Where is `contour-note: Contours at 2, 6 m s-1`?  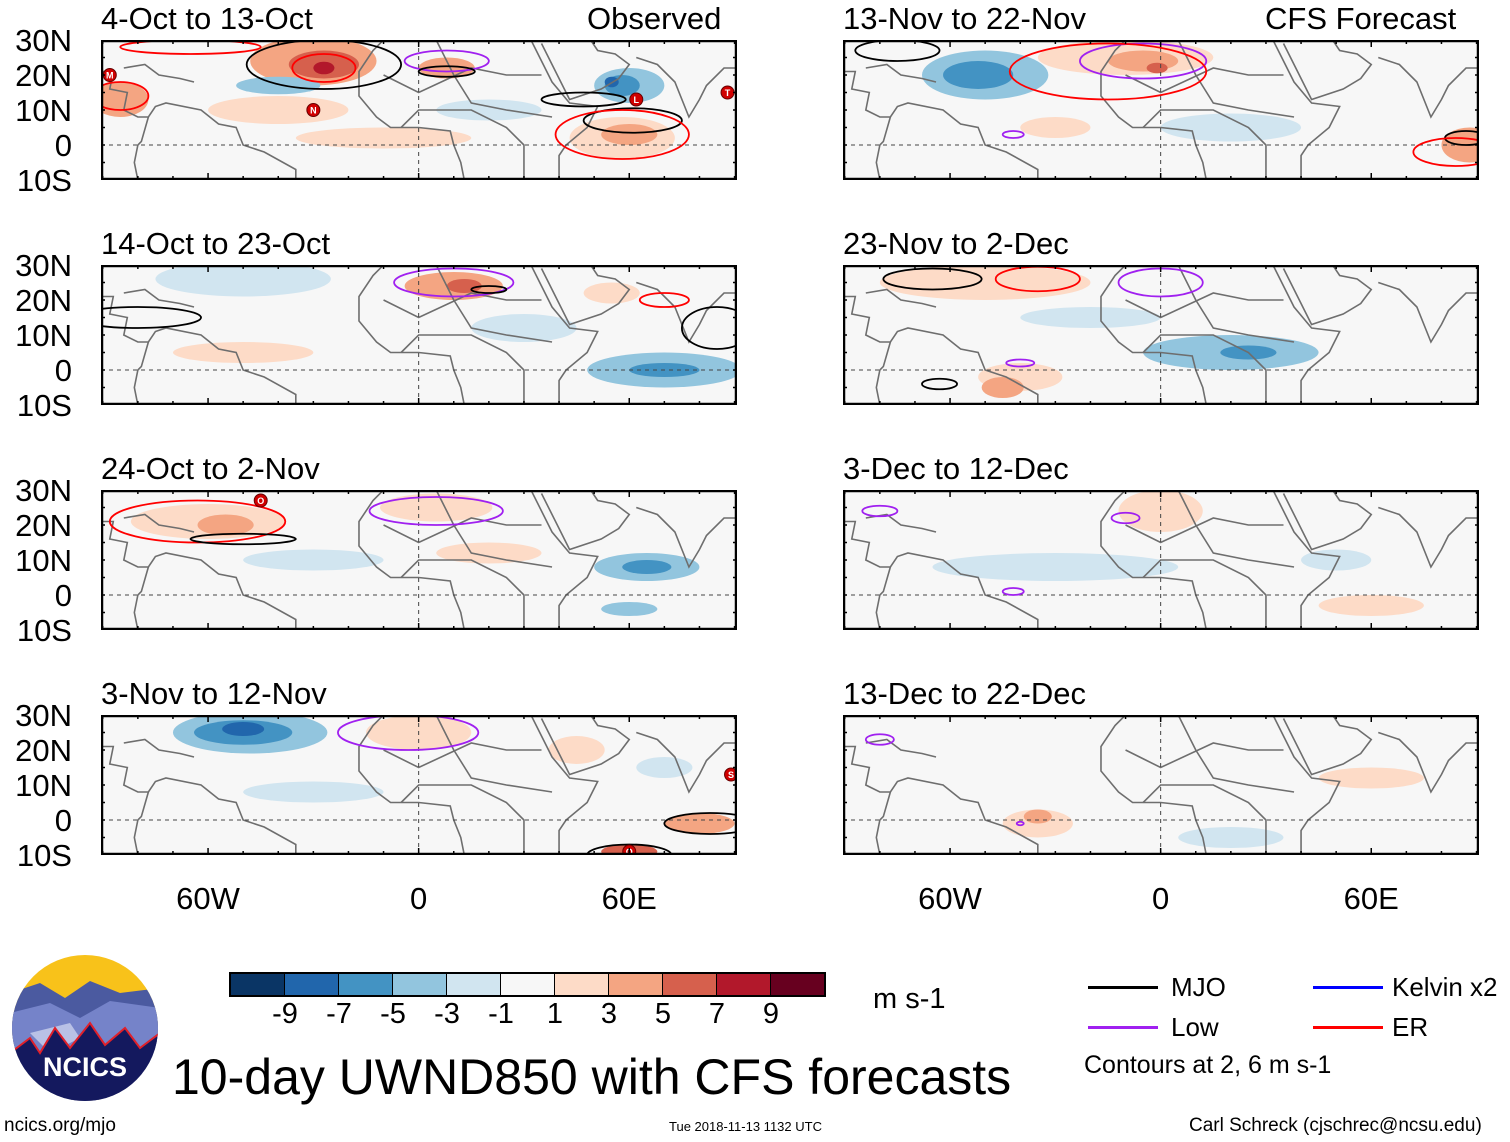
contour-note: Contours at 2, 6 m s-1 is located at coordinates (1208, 1065).